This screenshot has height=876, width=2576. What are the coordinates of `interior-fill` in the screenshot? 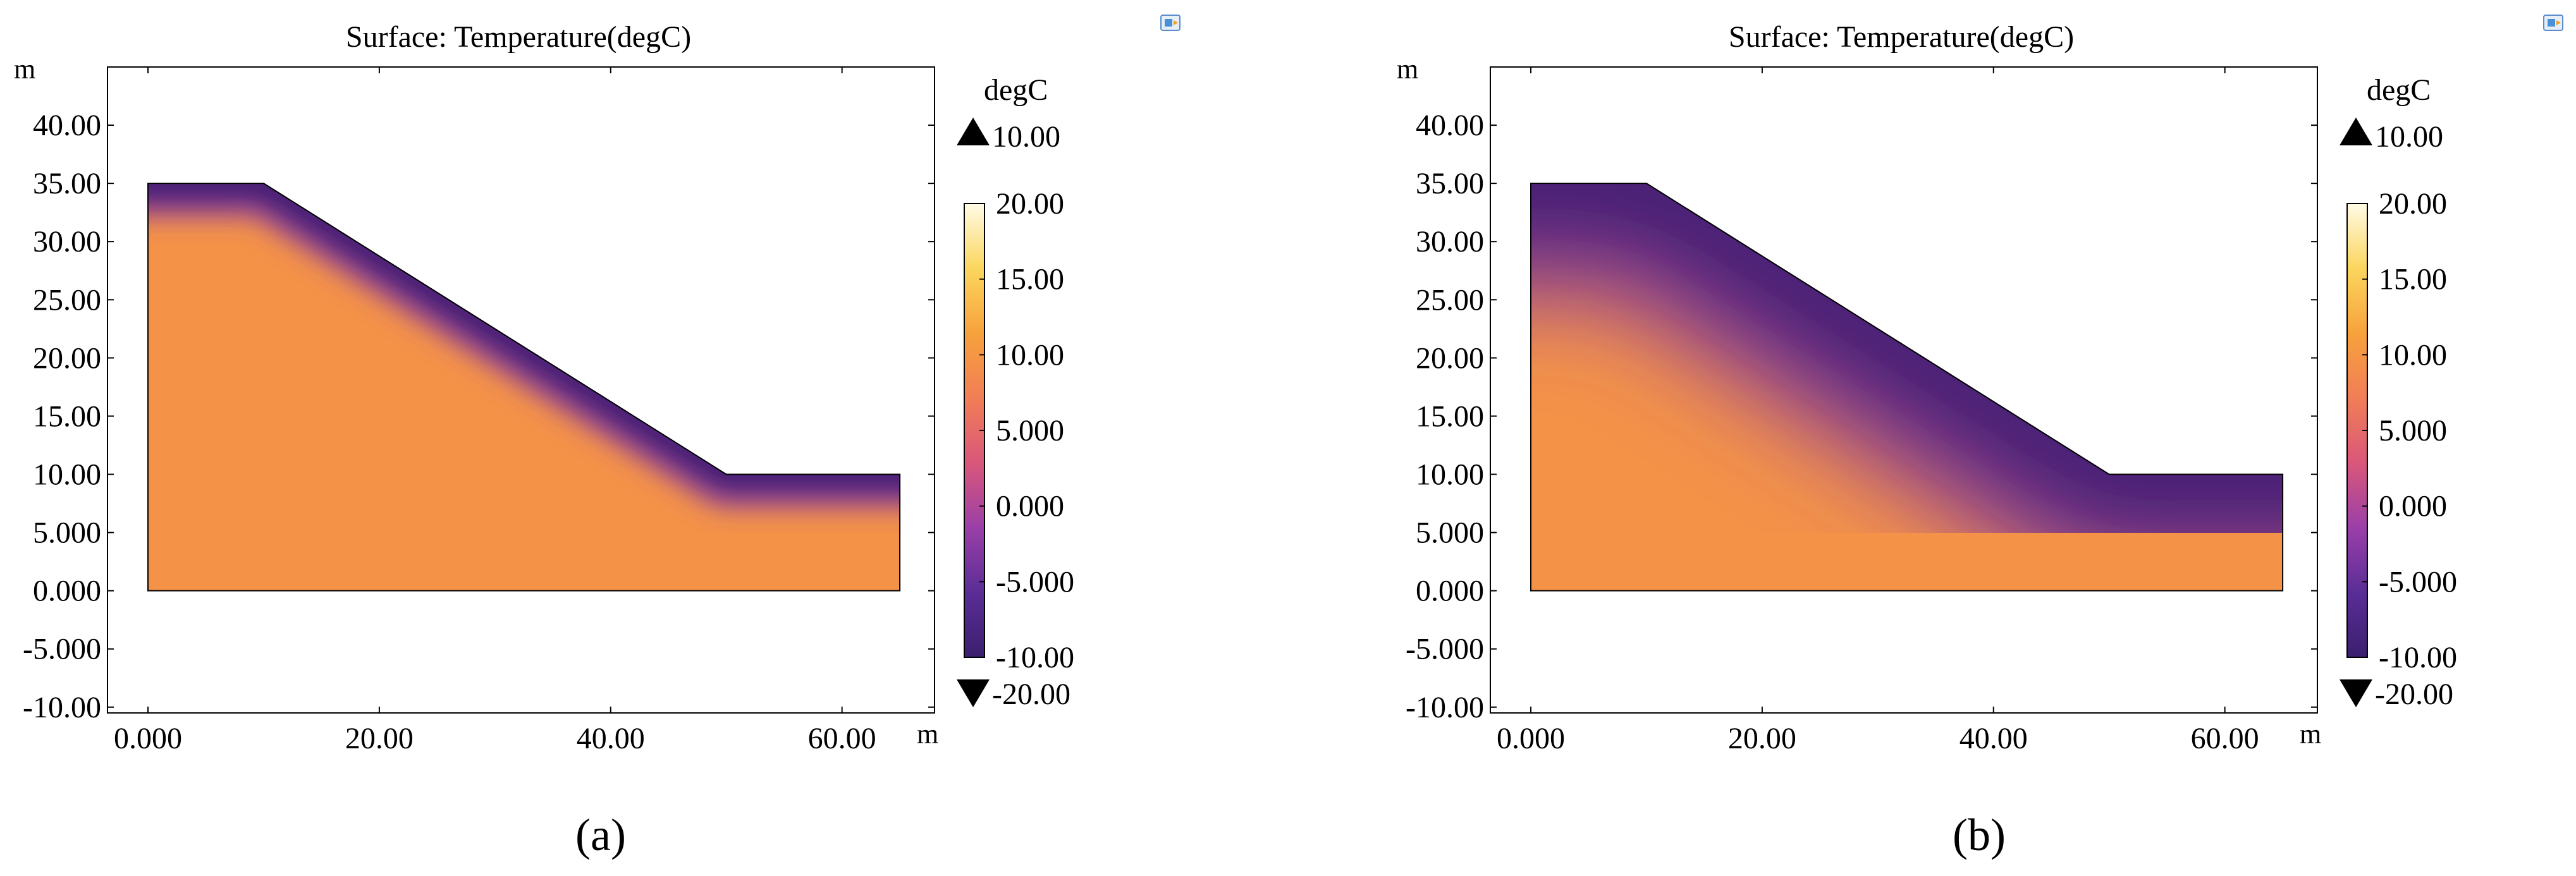 It's located at (524, 387).